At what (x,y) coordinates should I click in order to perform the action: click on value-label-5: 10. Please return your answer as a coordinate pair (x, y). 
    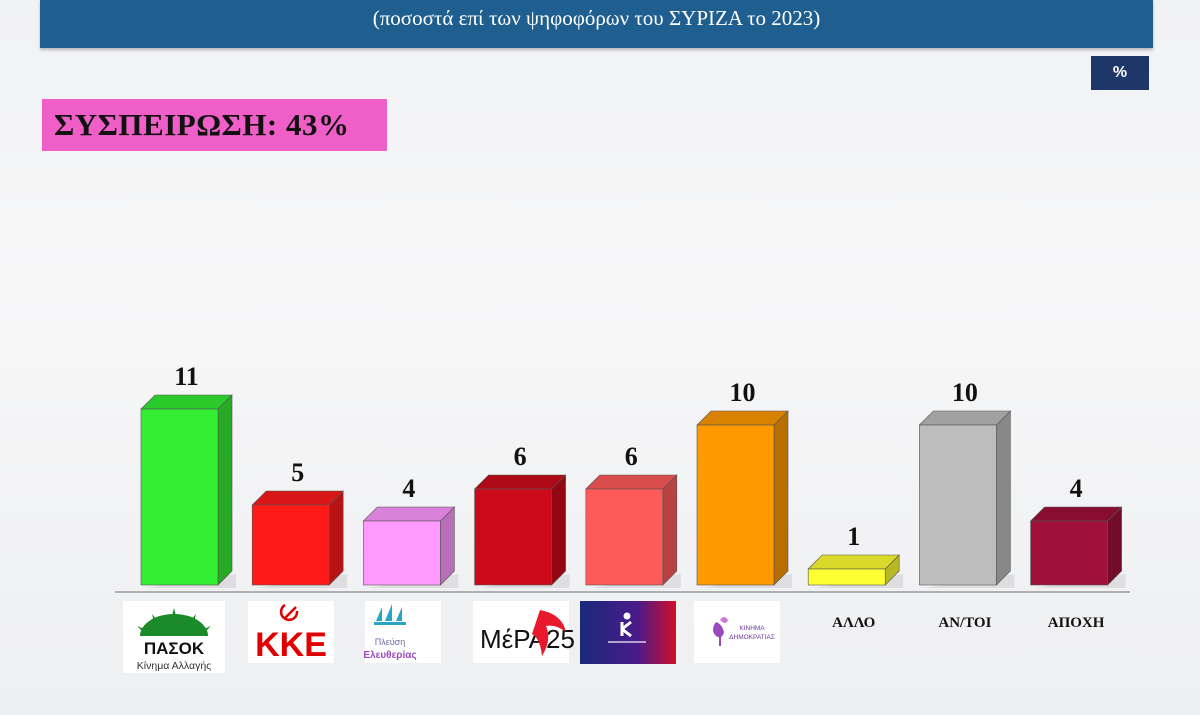
    Looking at the image, I should click on (743, 392).